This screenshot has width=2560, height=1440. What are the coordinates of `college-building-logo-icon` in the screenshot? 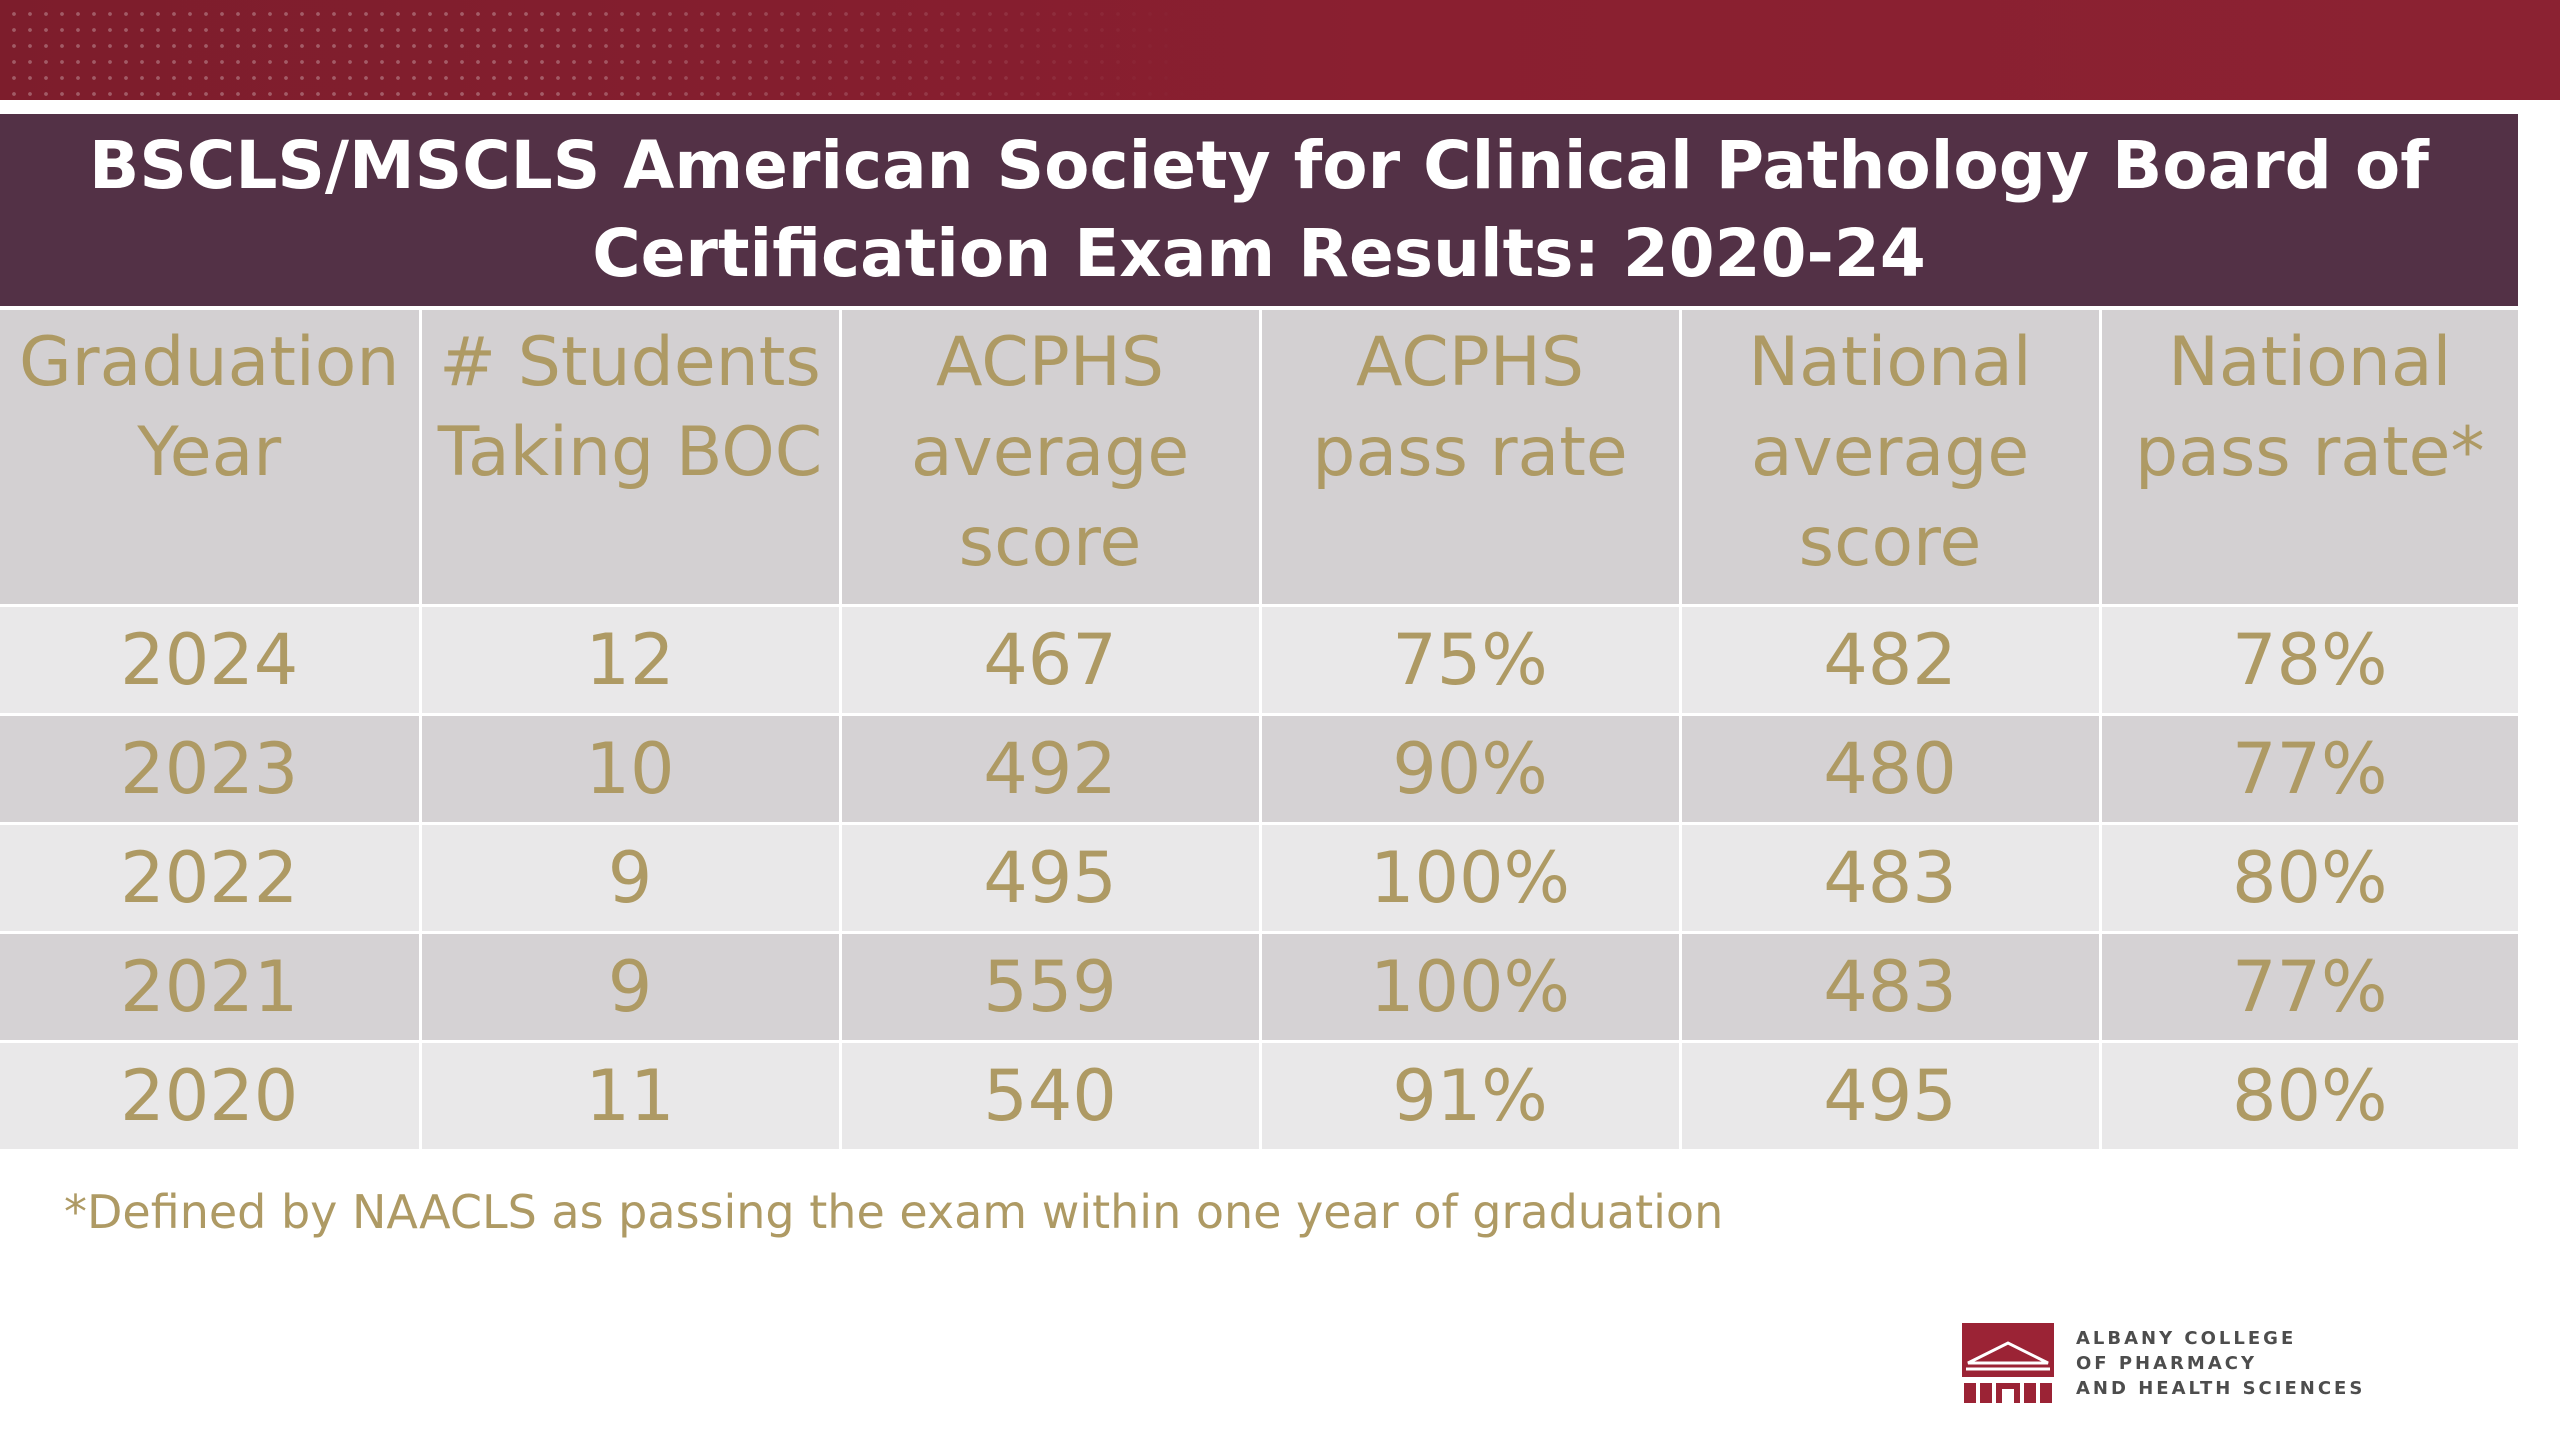 It's located at (2008, 1363).